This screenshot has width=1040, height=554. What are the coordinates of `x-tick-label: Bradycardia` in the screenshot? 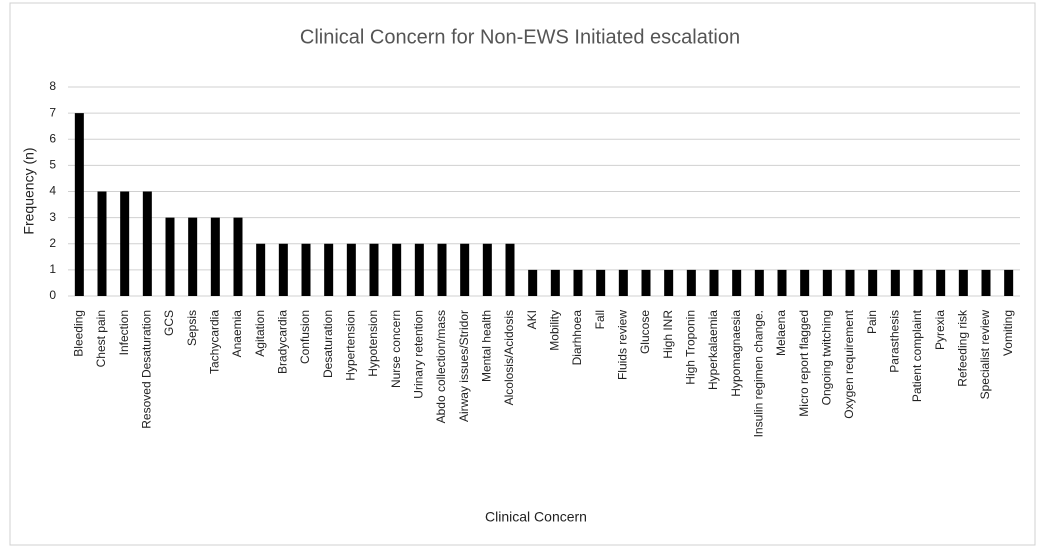 It's located at (283, 342).